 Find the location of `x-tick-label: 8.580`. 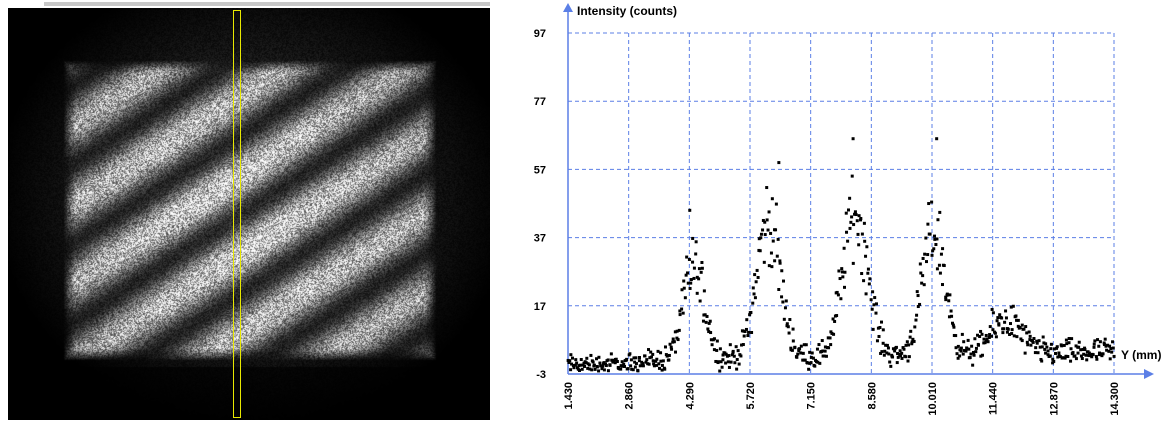

x-tick-label: 8.580 is located at coordinates (872, 396).